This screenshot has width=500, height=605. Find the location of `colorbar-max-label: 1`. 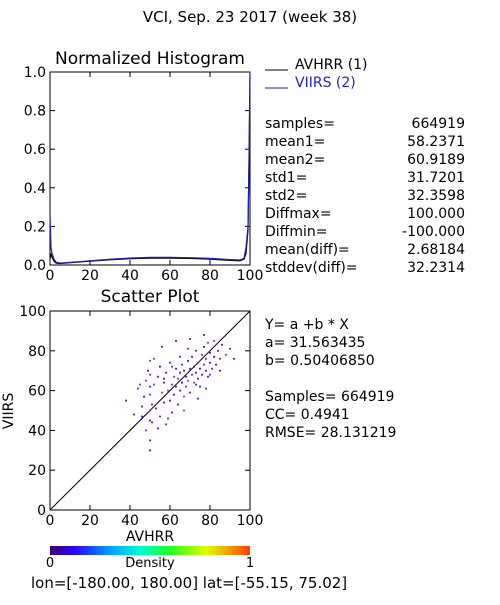

colorbar-max-label: 1 is located at coordinates (250, 563).